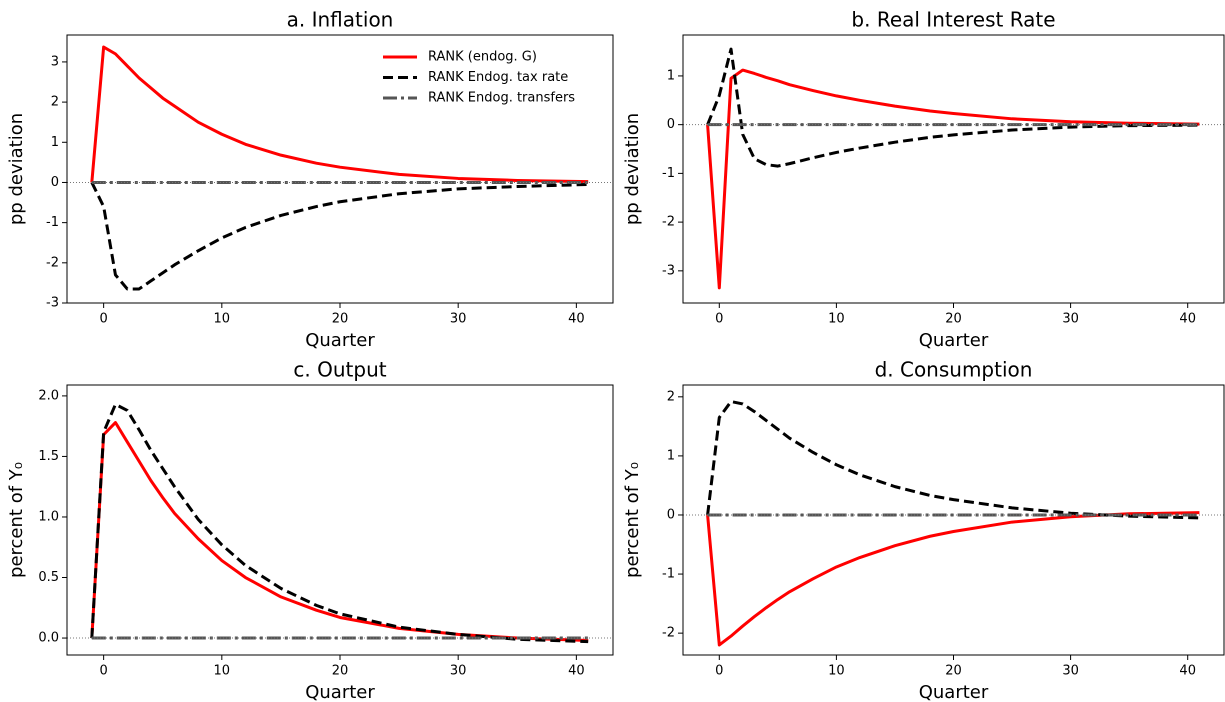  Describe the element at coordinates (48, 638) in the screenshot. I see `y-tick-label: 0.0` at that location.